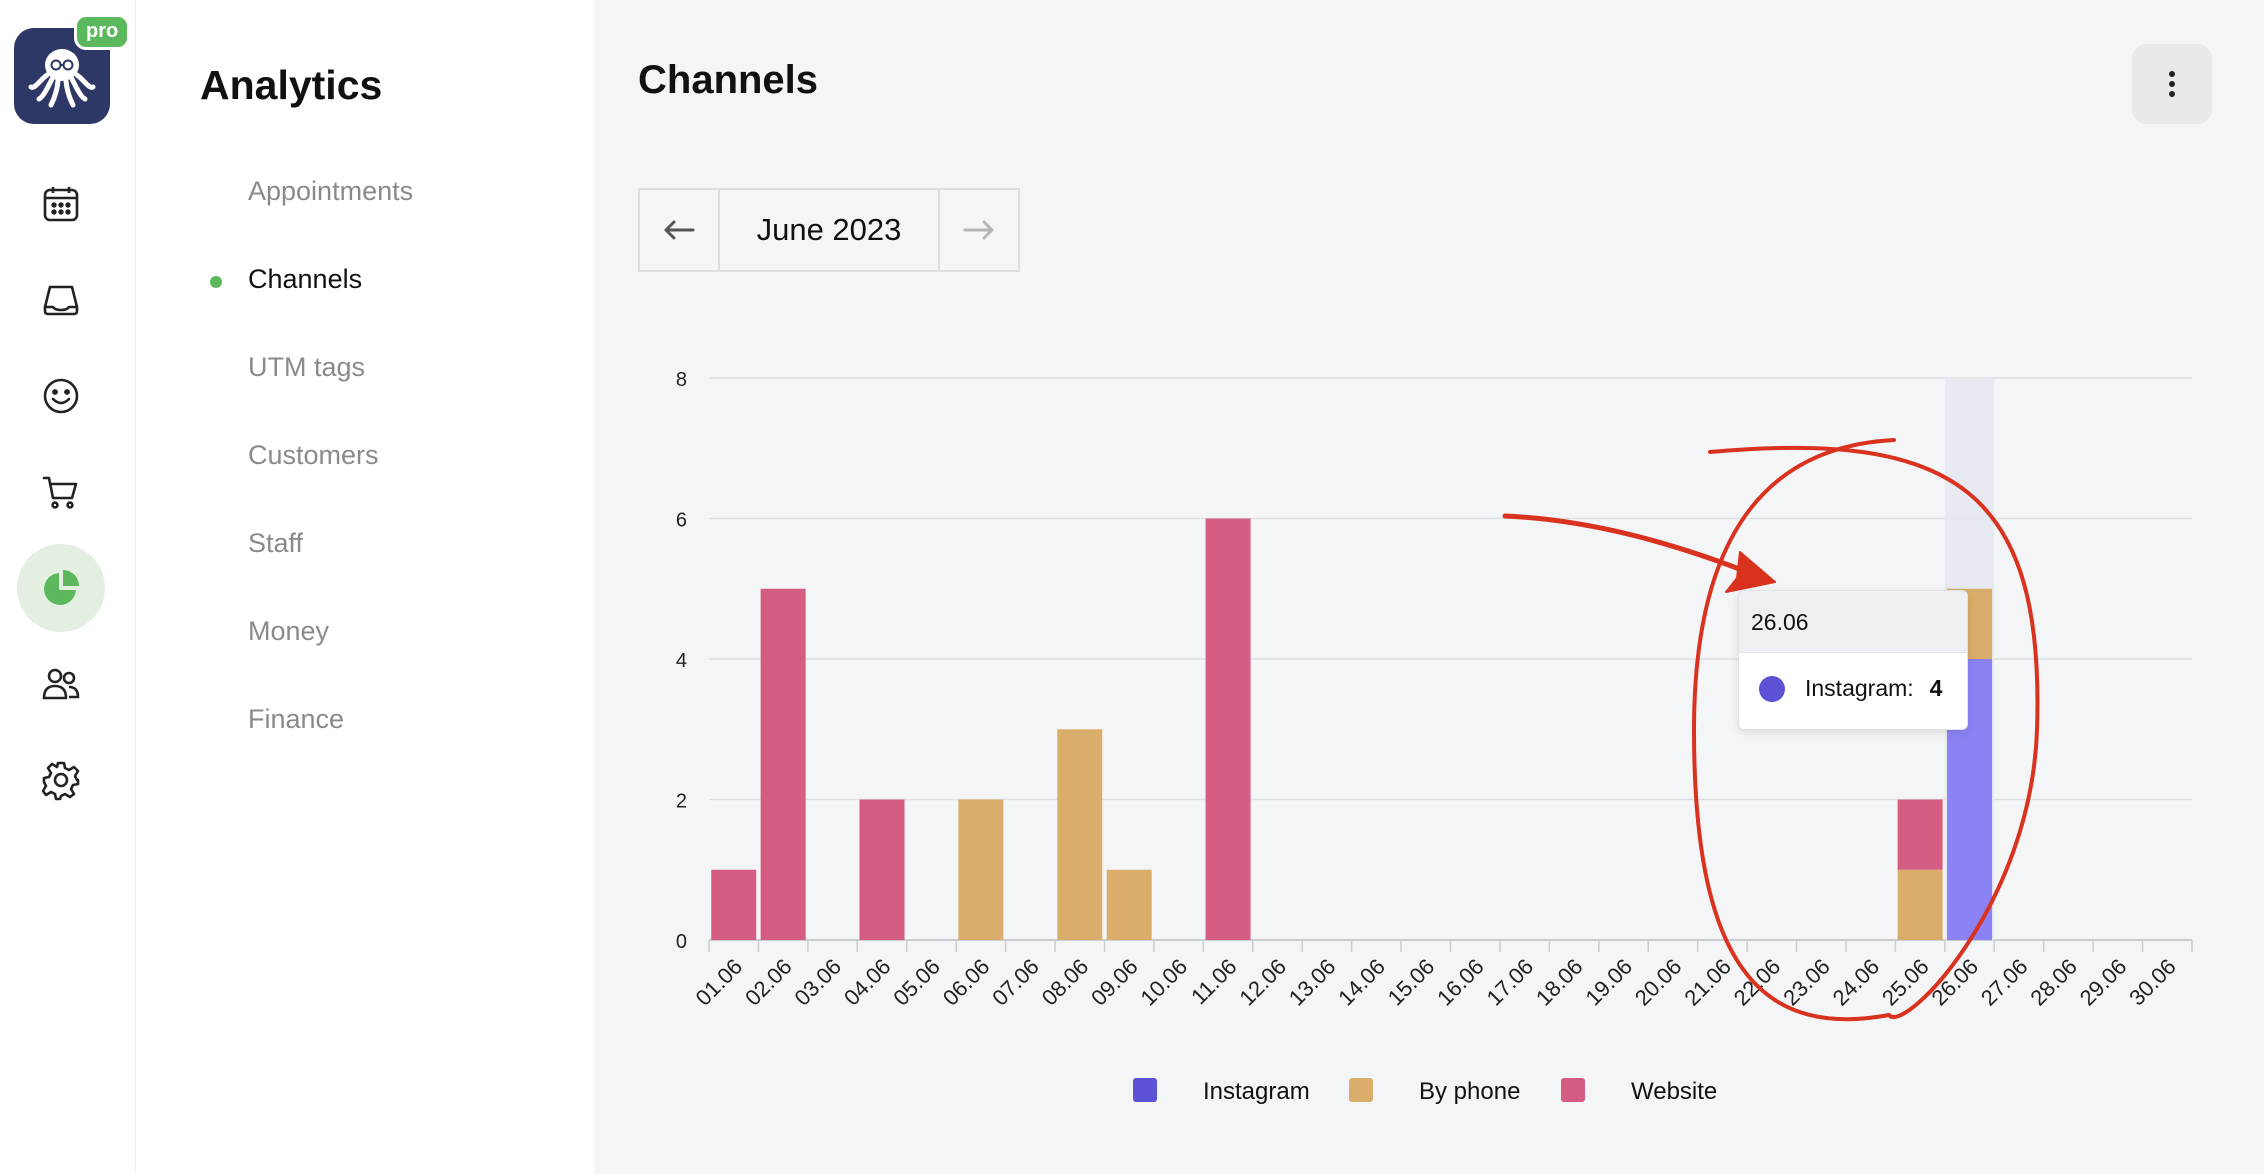 The width and height of the screenshot is (2264, 1174). What do you see at coordinates (1853, 622) in the screenshot?
I see `tooltip-title: 26.06` at bounding box center [1853, 622].